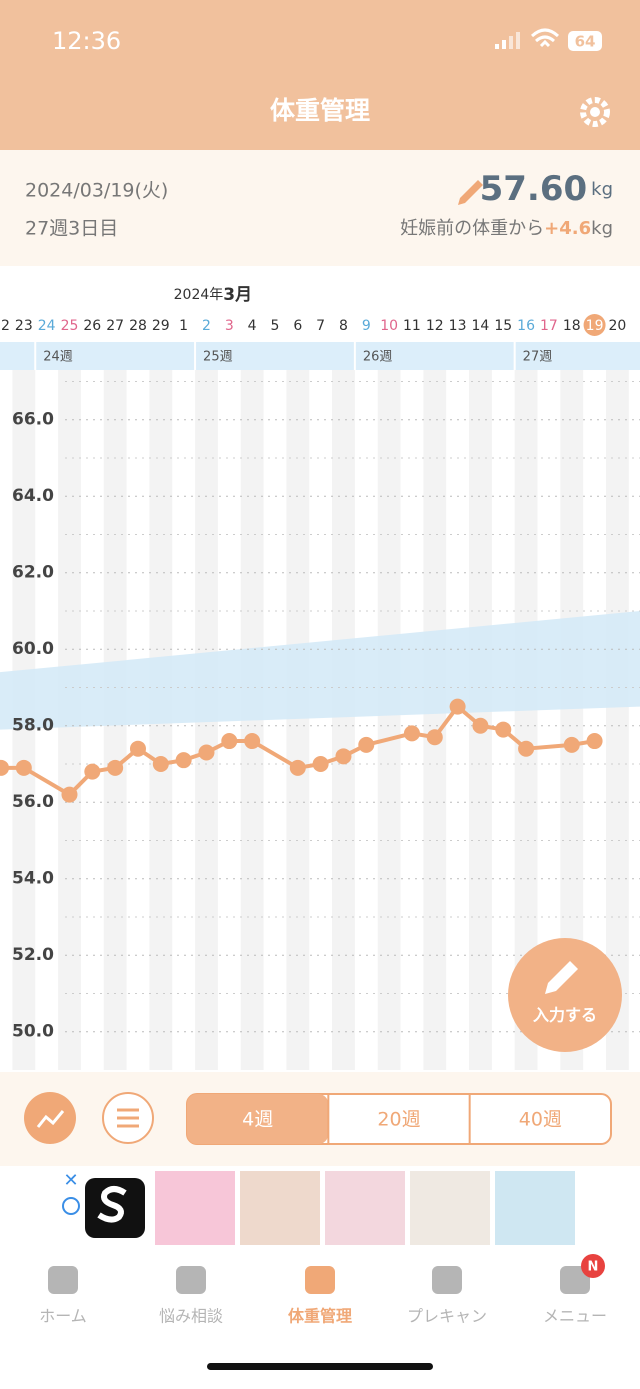 This screenshot has height=1389, width=640. What do you see at coordinates (378, 357) in the screenshot?
I see `week-label: 26週` at bounding box center [378, 357].